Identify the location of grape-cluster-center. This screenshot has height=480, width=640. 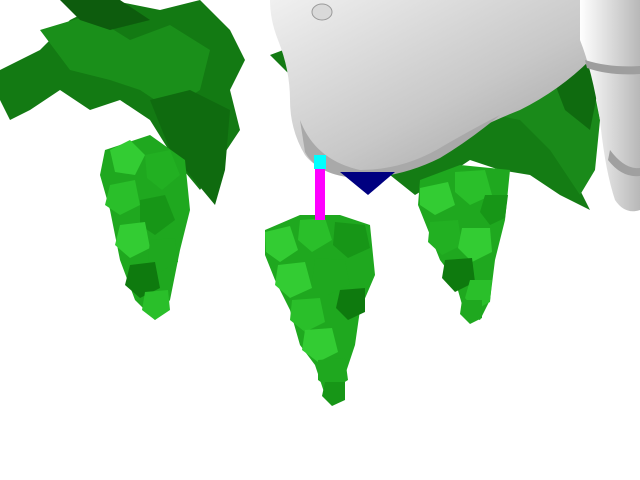
(320, 310).